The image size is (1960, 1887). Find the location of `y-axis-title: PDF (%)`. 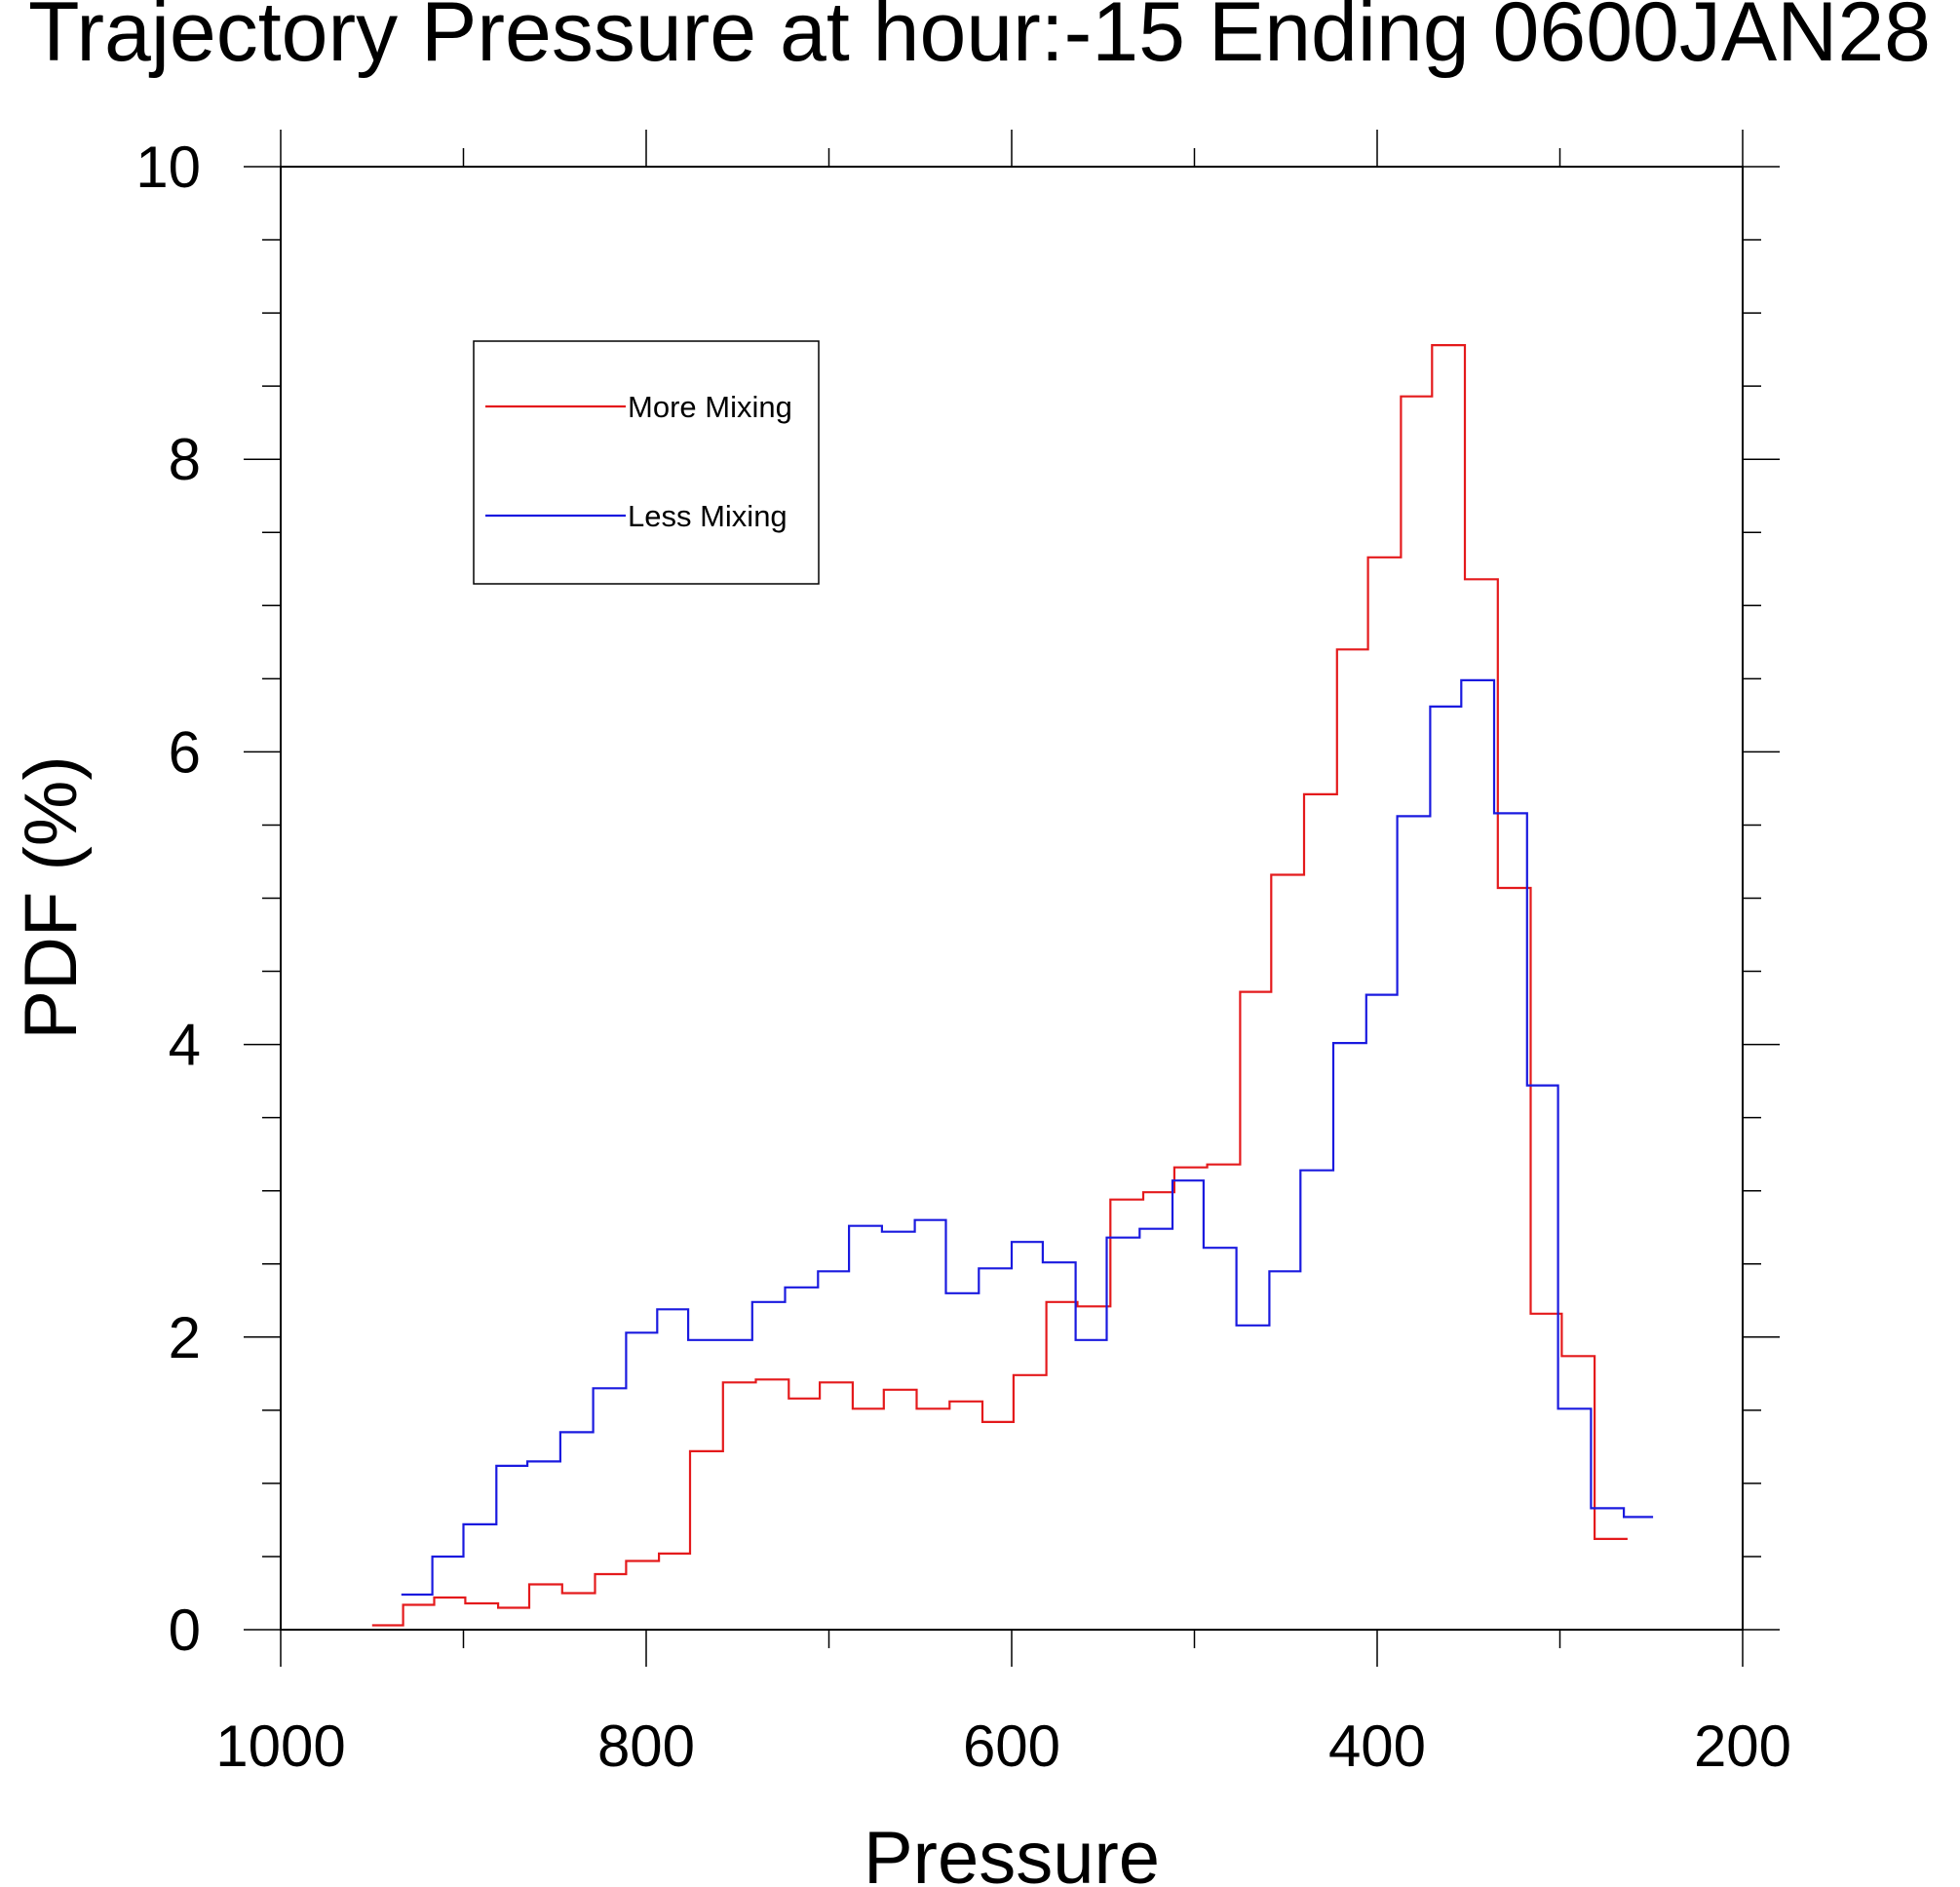

y-axis-title: PDF (%) is located at coordinates (52, 897).